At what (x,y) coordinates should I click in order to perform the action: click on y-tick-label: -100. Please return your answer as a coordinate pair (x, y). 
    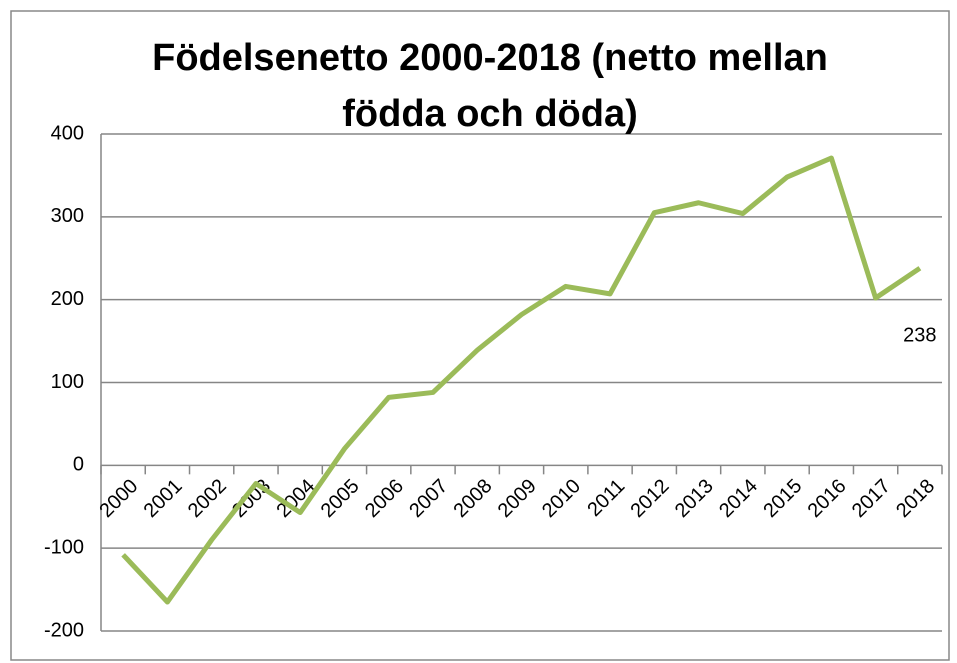
    Looking at the image, I should click on (64, 547).